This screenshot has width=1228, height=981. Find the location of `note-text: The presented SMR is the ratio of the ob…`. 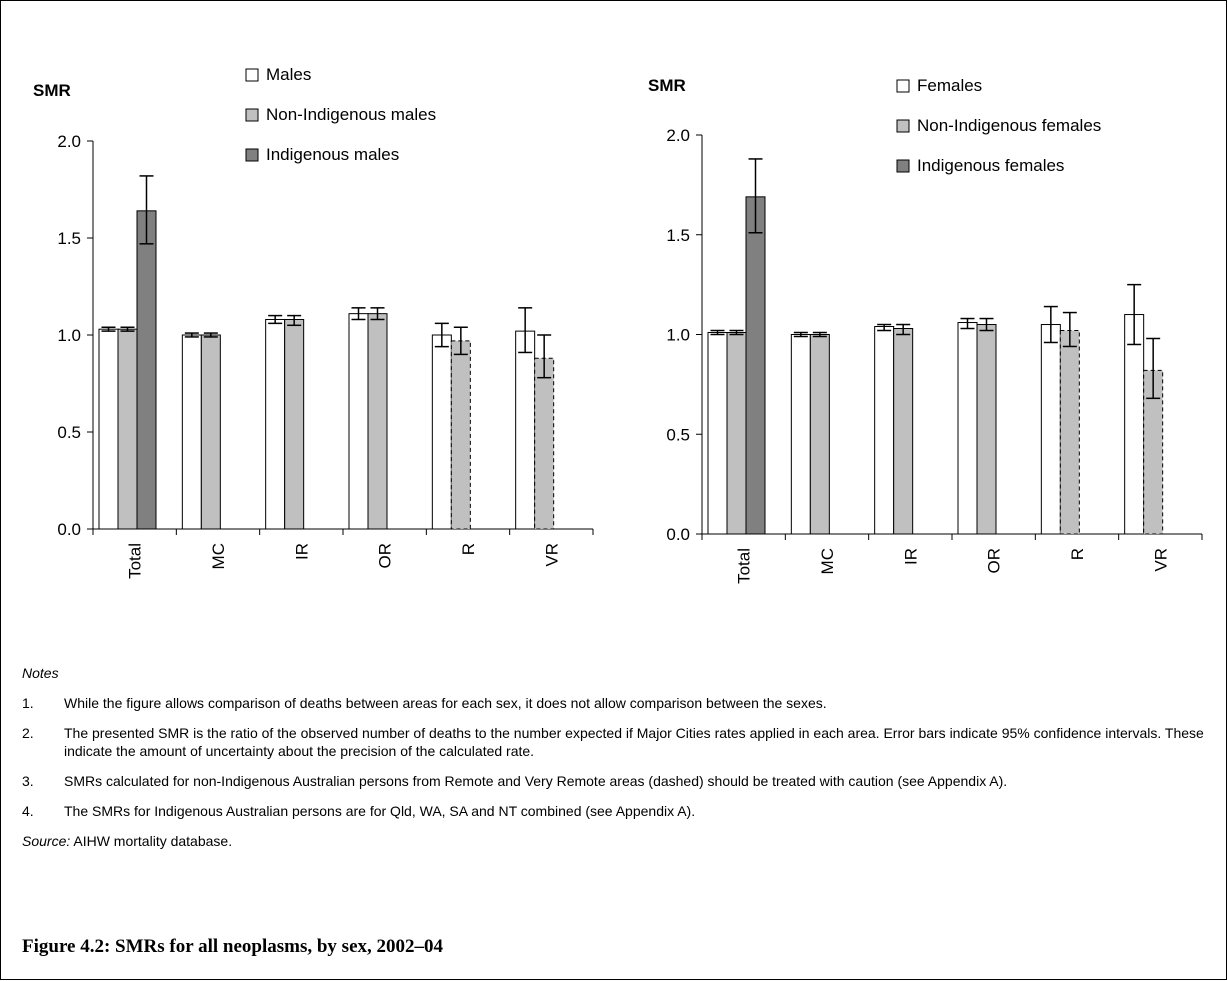

note-text: The presented SMR is the ratio of the ob… is located at coordinates (634, 742).